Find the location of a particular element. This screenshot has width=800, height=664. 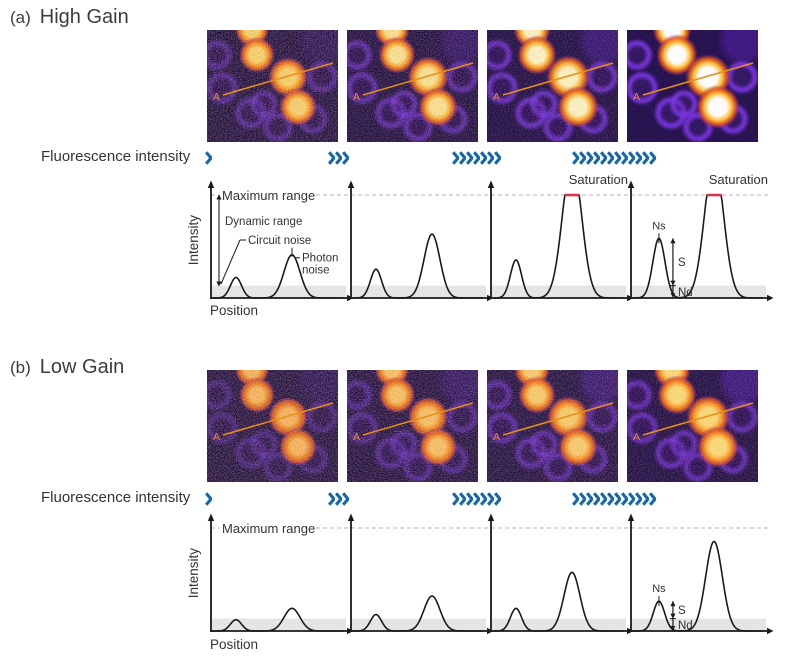

intensity-arrows-a3 is located at coordinates (476, 158).